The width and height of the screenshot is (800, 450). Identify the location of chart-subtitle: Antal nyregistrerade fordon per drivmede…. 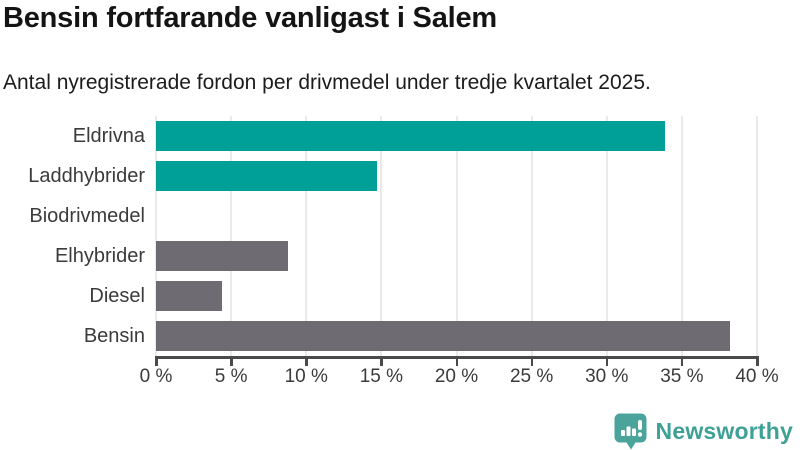
(327, 82).